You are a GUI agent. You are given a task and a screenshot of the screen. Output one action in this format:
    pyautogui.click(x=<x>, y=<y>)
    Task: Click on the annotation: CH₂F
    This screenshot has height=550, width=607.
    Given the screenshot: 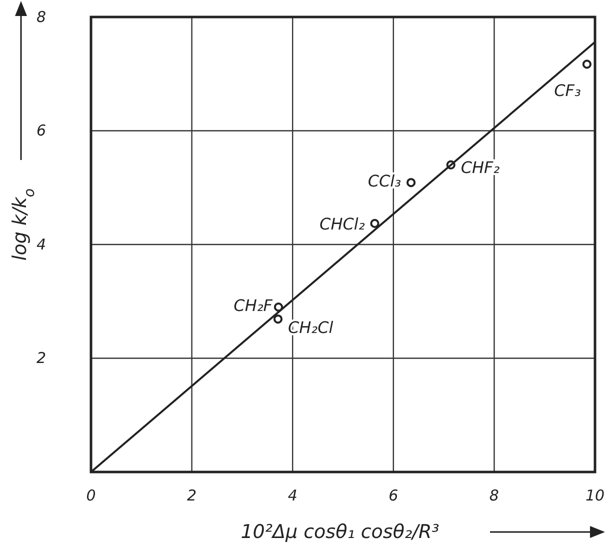 What is the action you would take?
    pyautogui.click(x=254, y=306)
    